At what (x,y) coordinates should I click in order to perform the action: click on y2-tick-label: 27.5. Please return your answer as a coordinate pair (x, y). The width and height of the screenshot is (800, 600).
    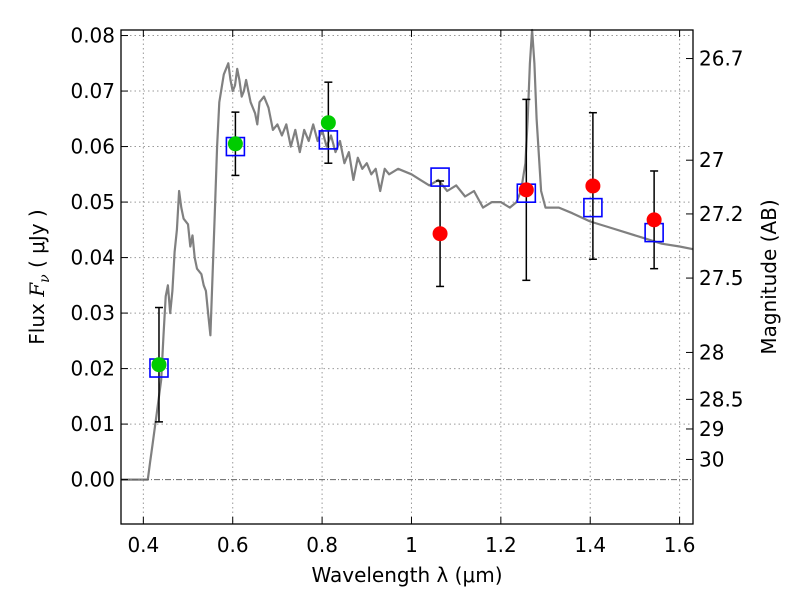
    Looking at the image, I should click on (721, 278).